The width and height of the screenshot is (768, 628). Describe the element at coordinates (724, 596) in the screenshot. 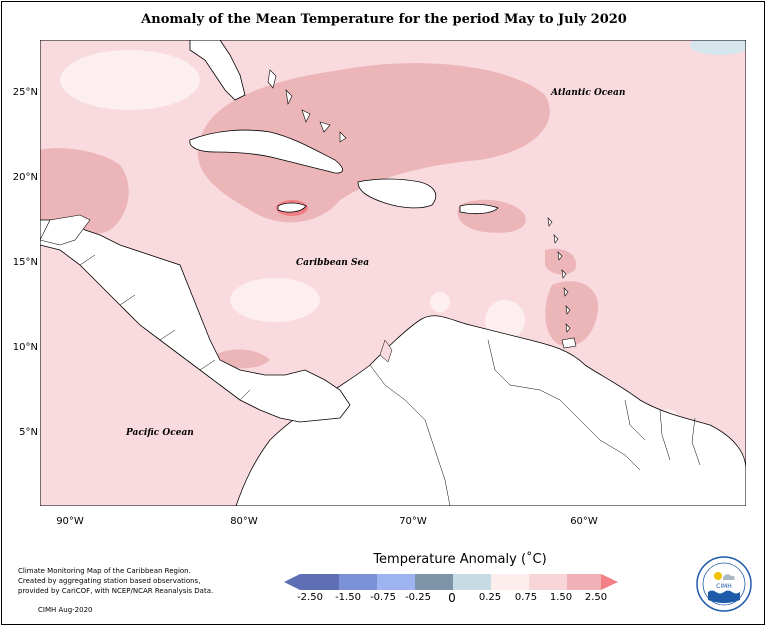

I see `wave-icon` at that location.